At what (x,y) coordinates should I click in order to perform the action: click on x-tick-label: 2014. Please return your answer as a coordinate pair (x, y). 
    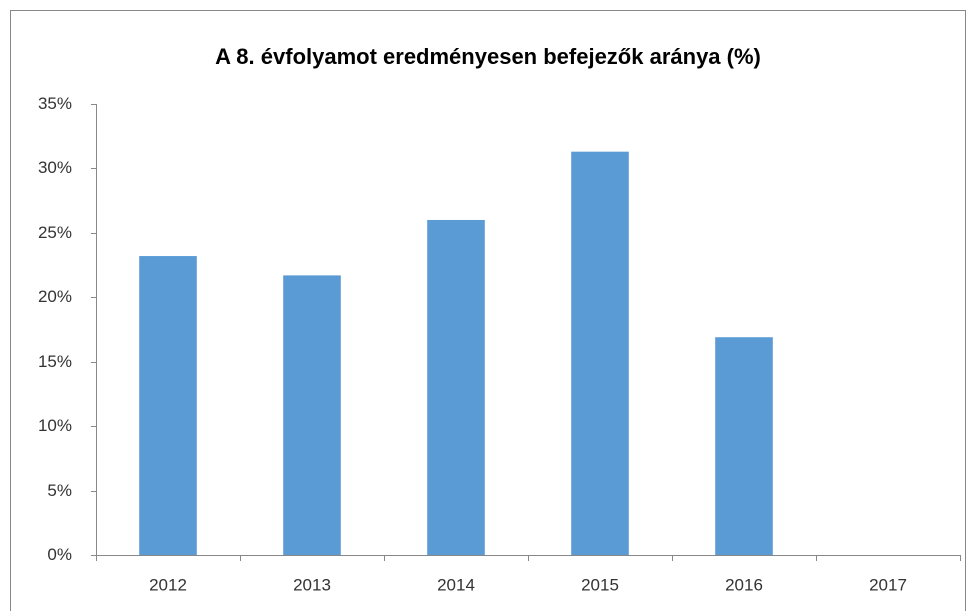
    Looking at the image, I should click on (456, 584).